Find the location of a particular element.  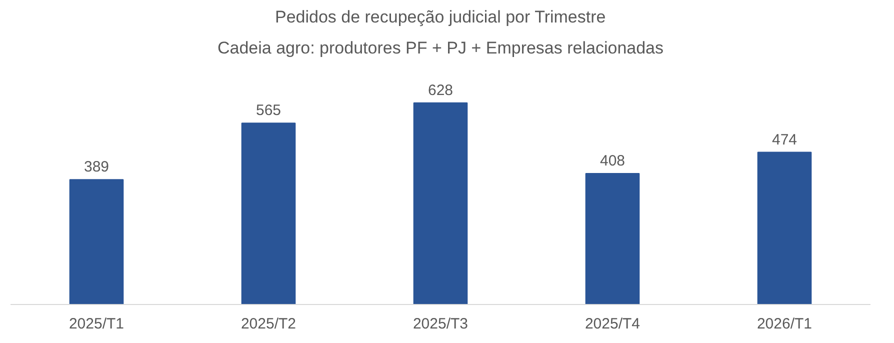

data-label: 628 is located at coordinates (441, 90).